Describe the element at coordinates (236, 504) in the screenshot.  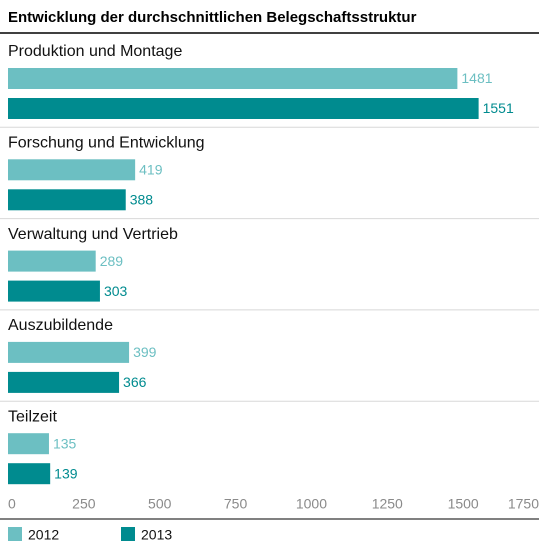
I see `x-tick-label: 750` at that location.